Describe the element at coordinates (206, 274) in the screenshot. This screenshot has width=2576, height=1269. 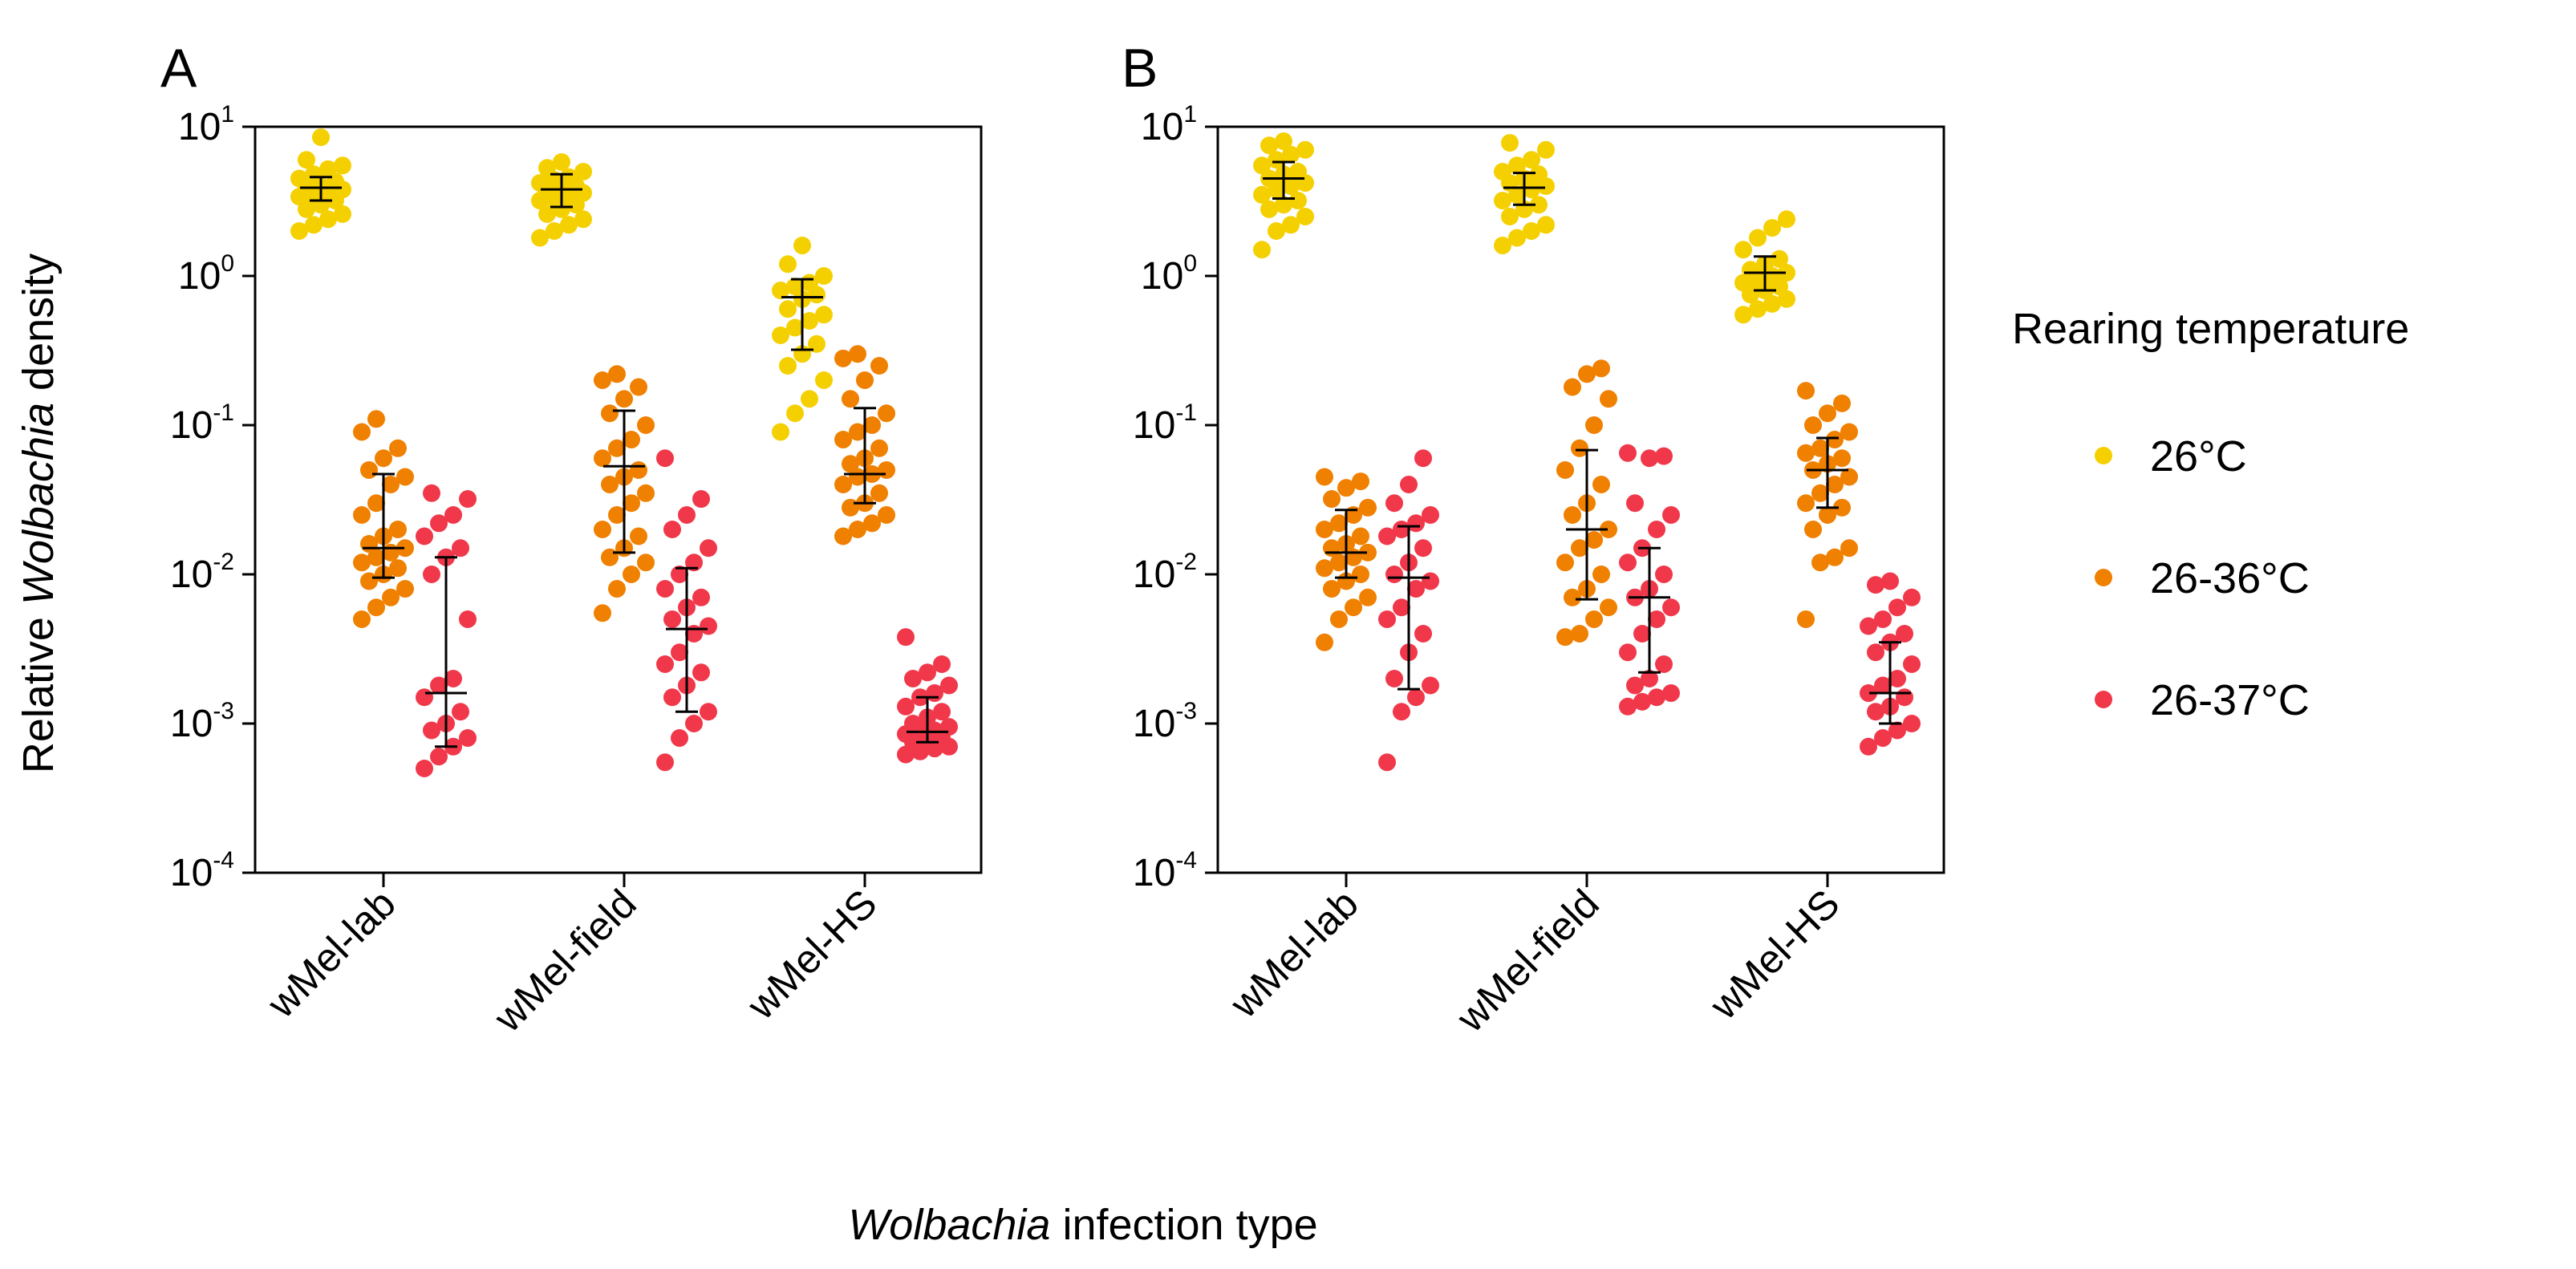
I see `y-tick-label: 100` at that location.